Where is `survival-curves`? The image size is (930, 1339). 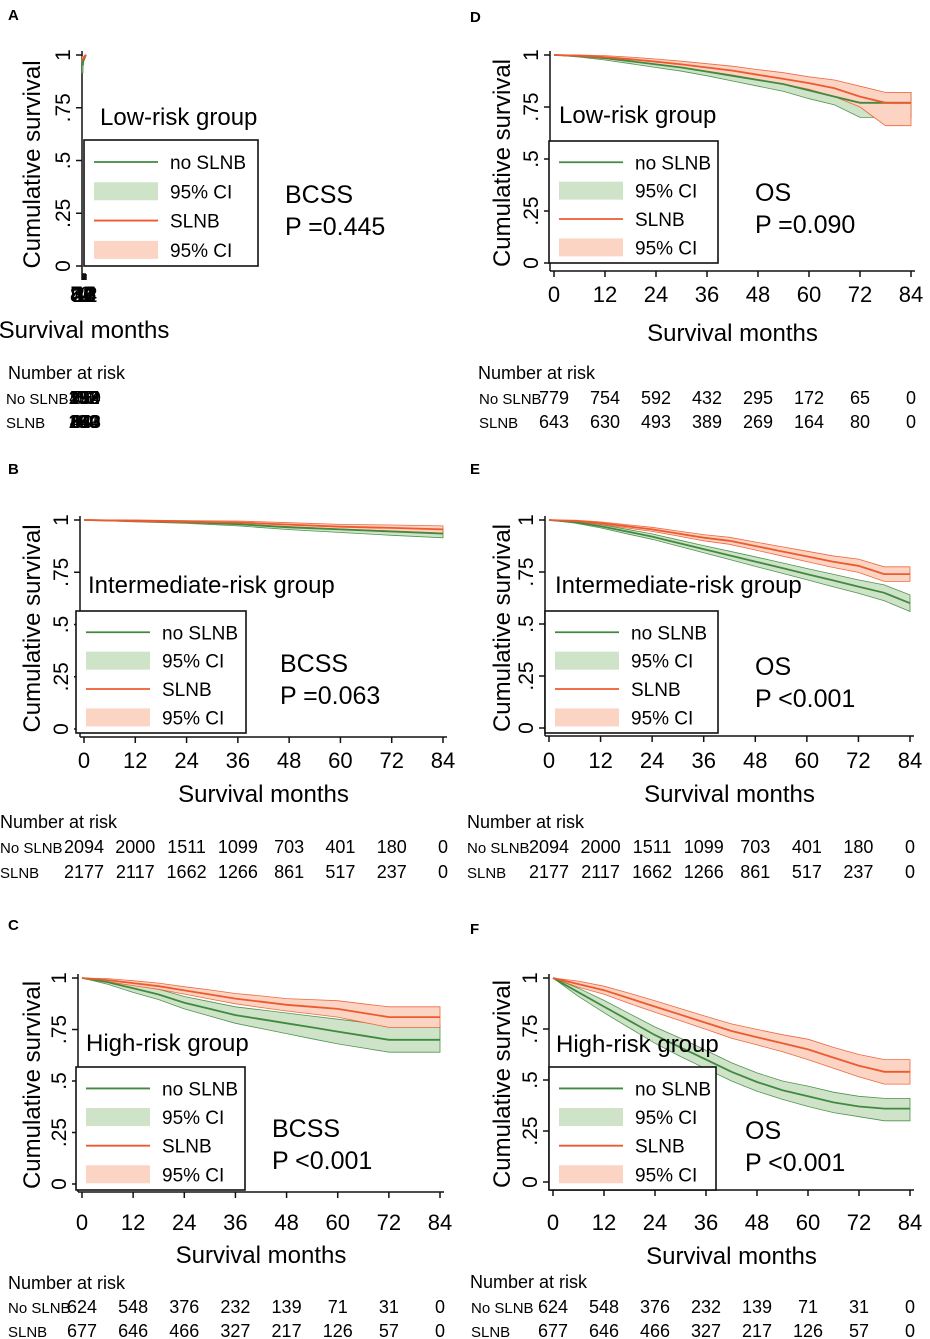
survival-curves is located at coordinates (263, 527).